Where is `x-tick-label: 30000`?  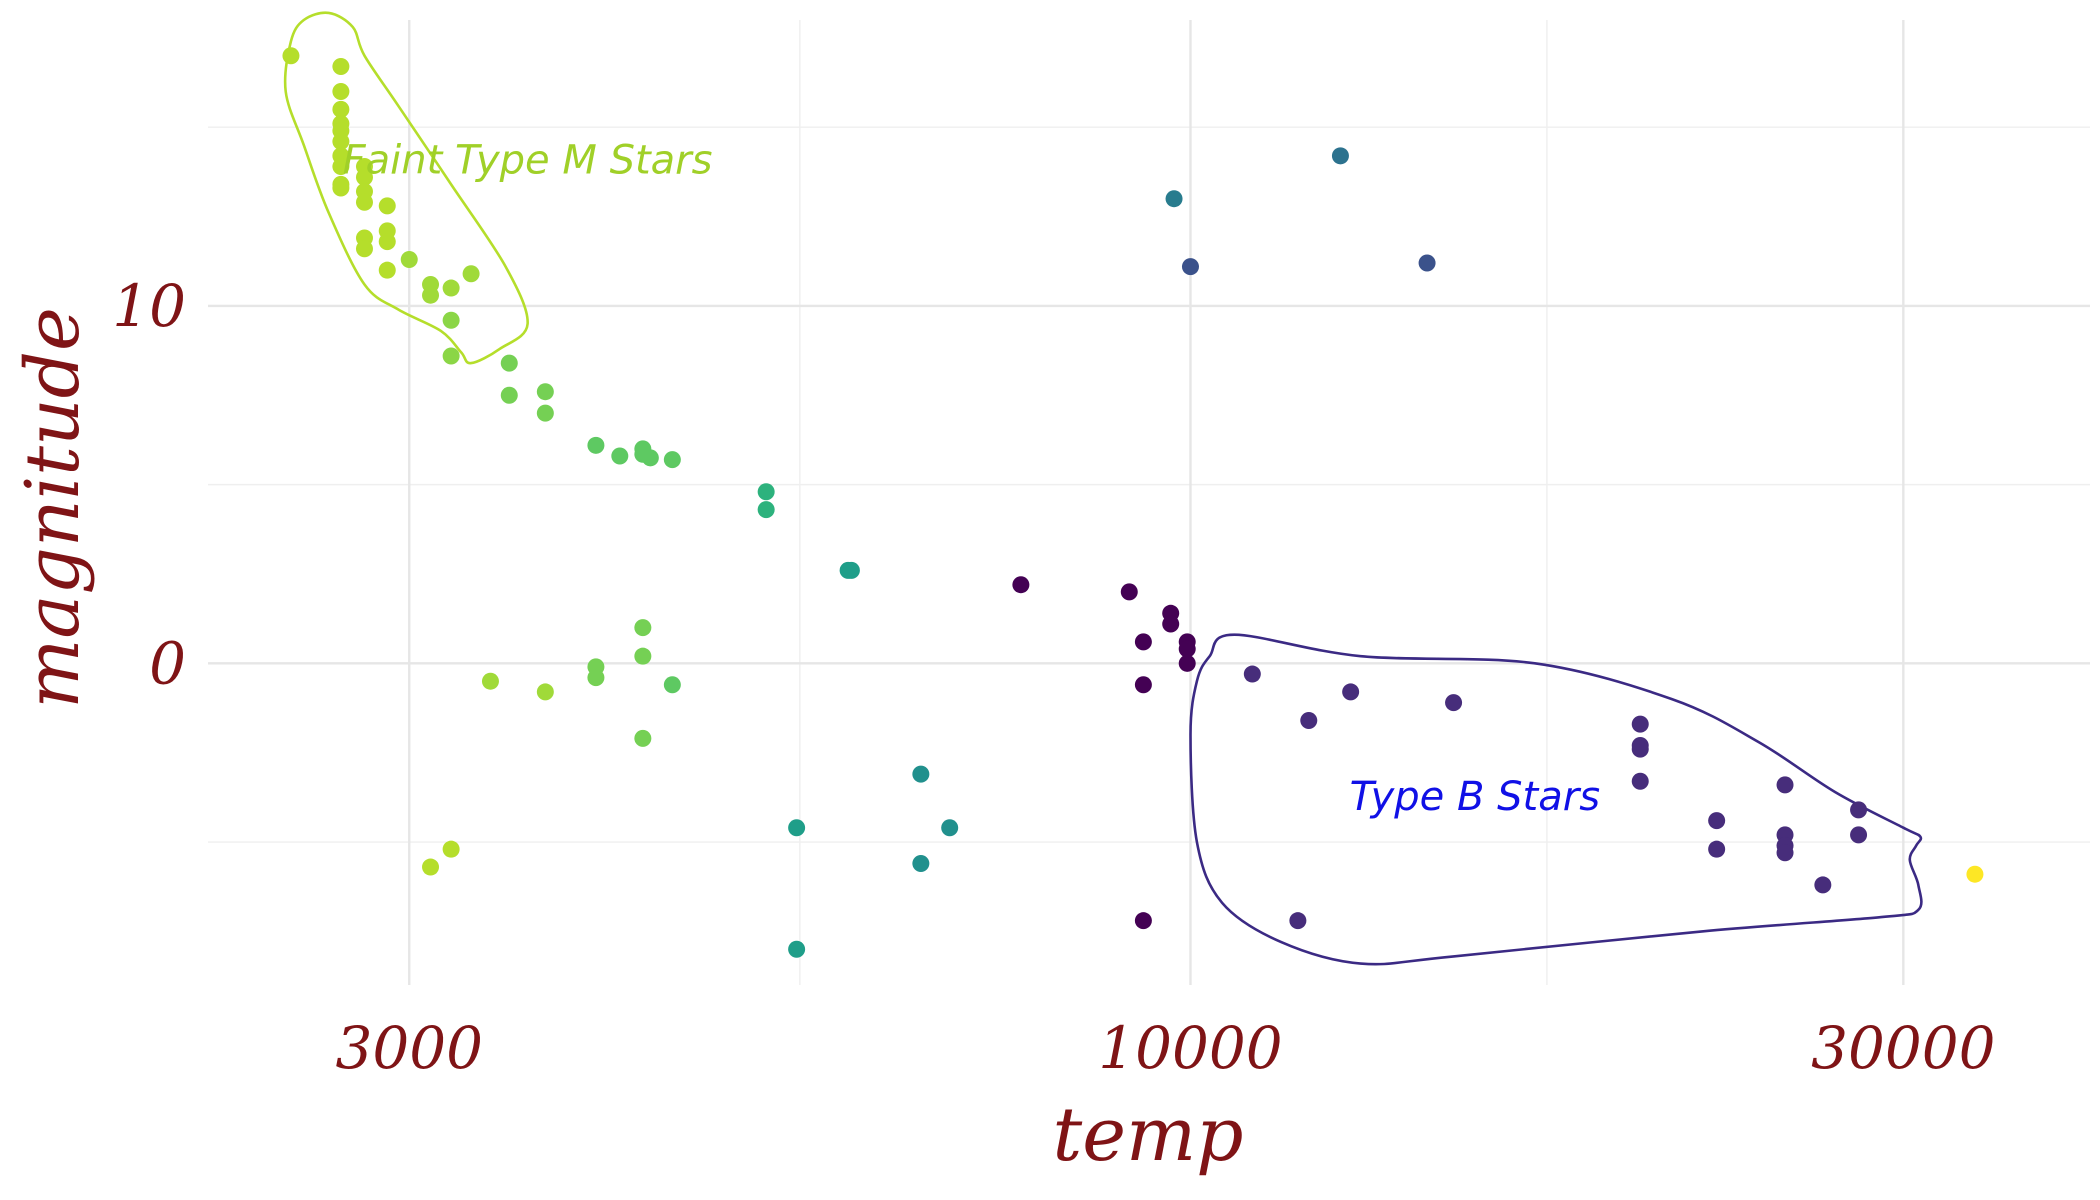
x-tick-label: 30000 is located at coordinates (1903, 1048).